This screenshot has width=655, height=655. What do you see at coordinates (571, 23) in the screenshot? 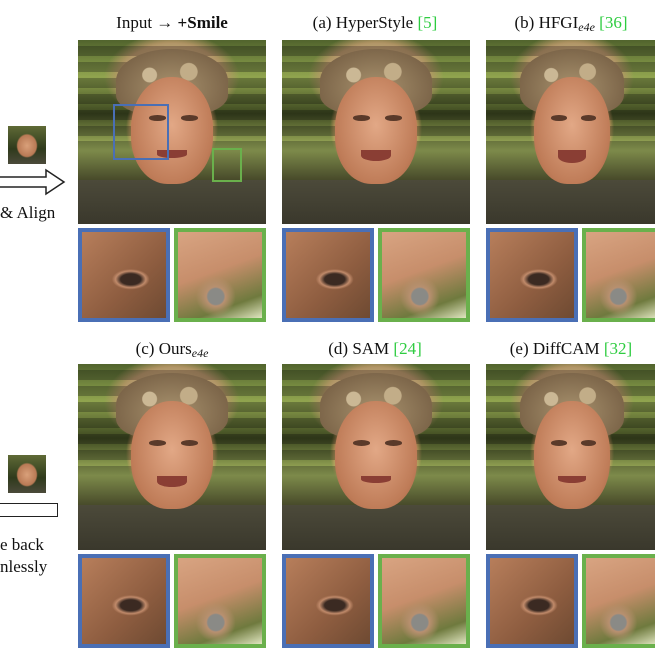
I see `caption-hfgi: (b) HFGIe4e [36]` at bounding box center [571, 23].